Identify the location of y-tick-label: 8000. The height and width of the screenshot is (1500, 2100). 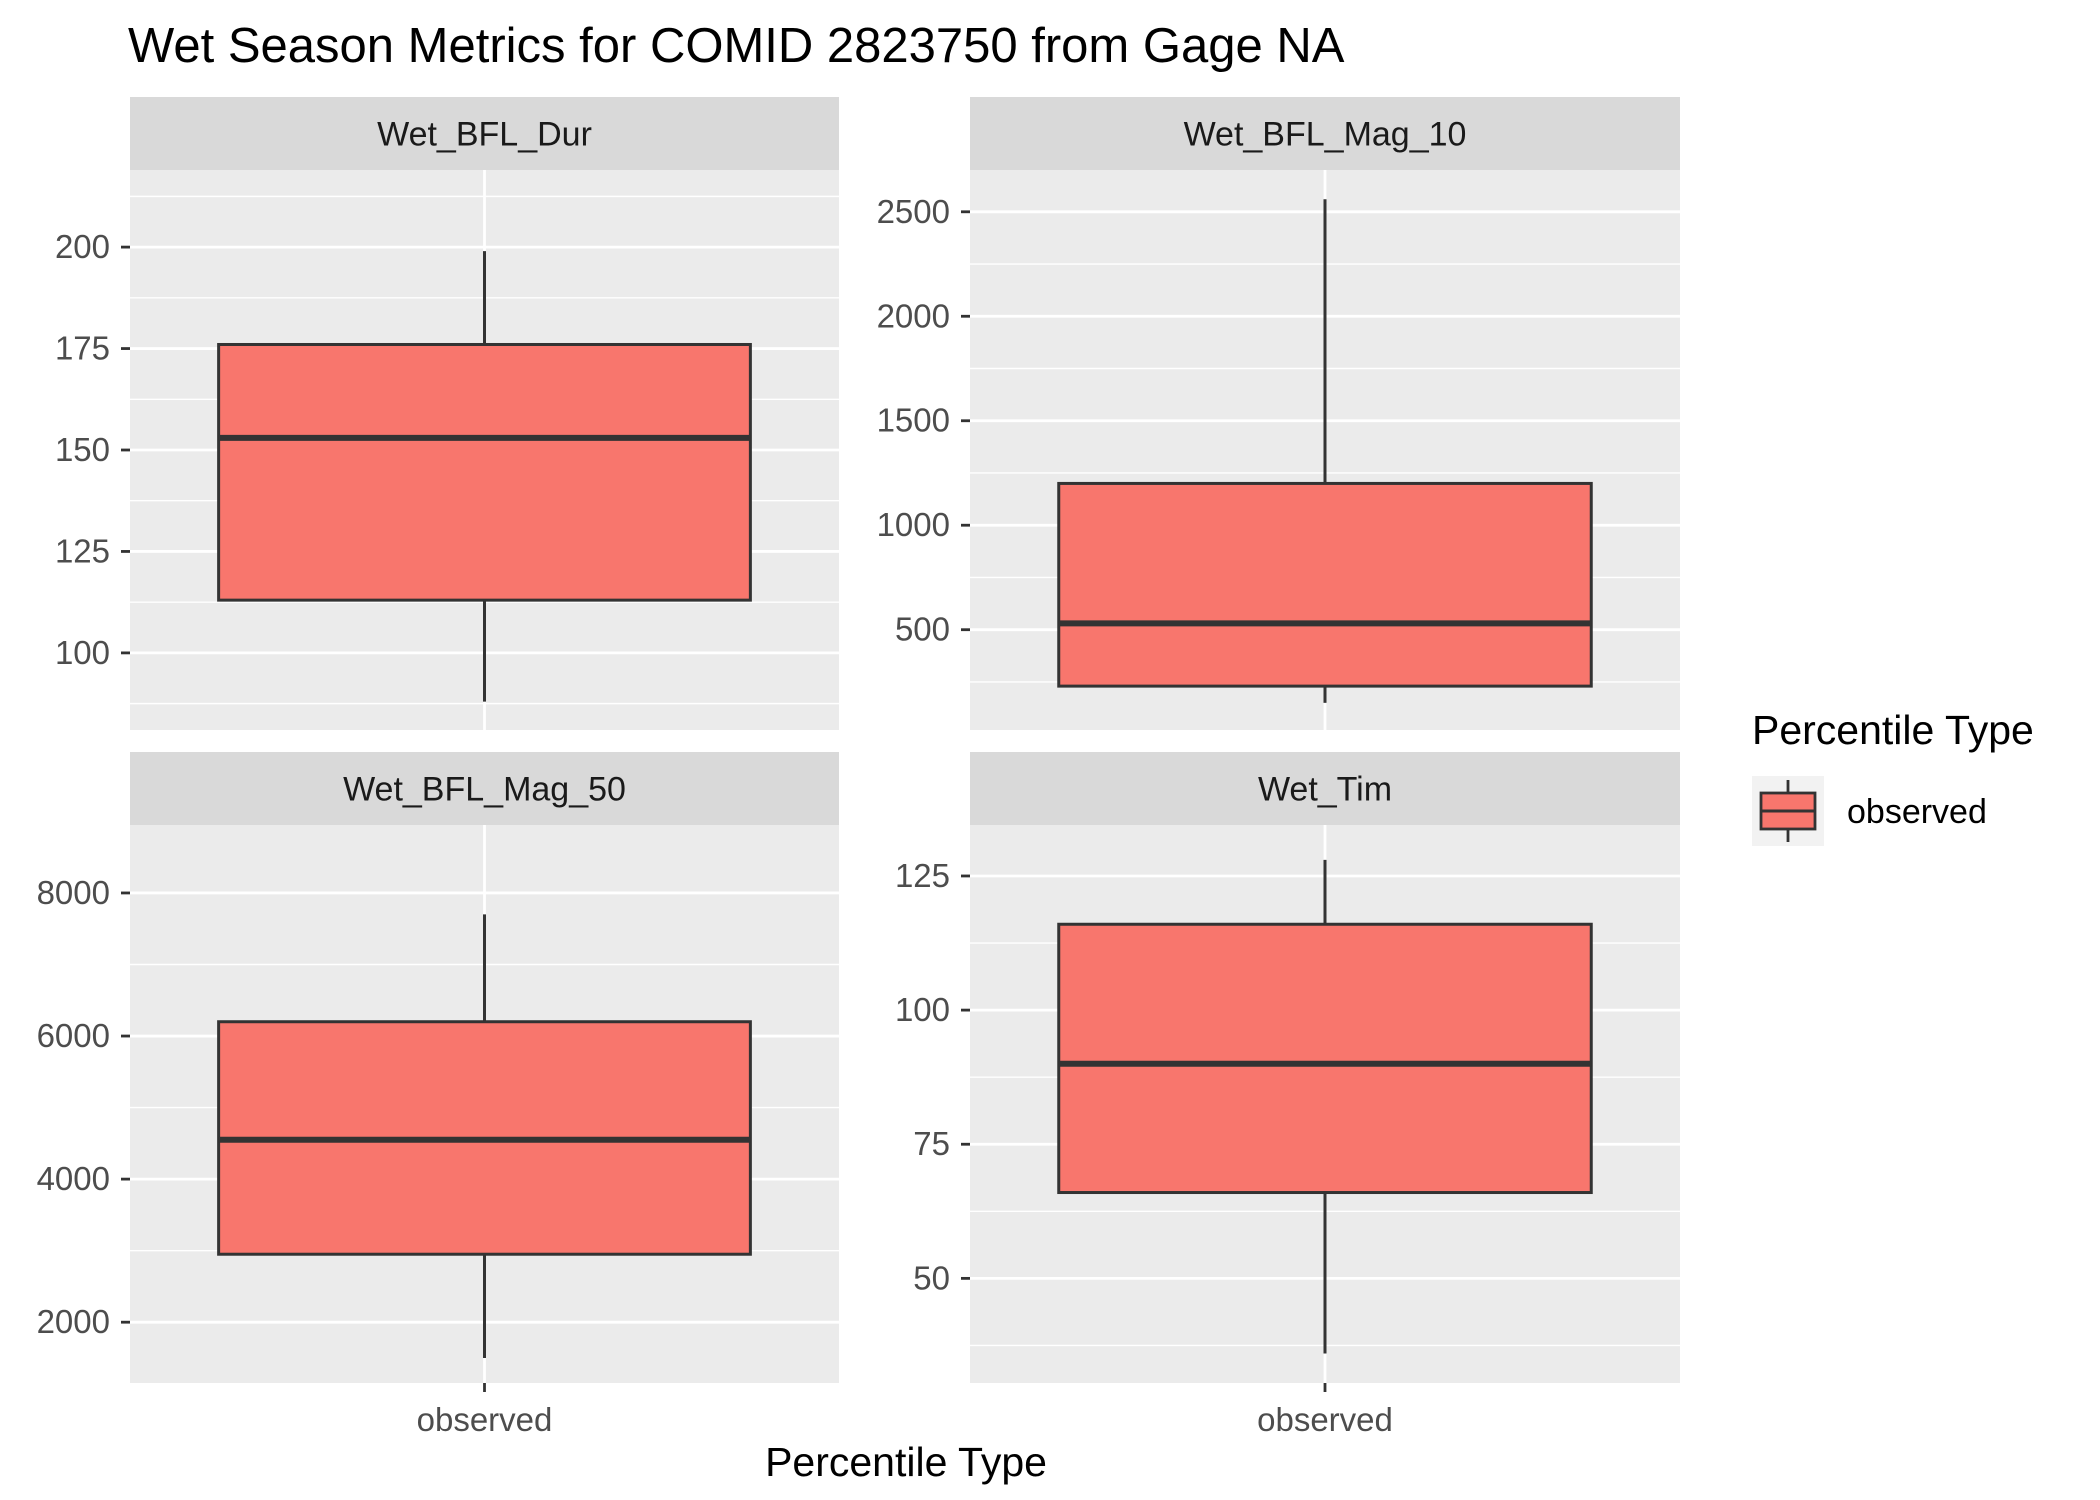
(73, 892).